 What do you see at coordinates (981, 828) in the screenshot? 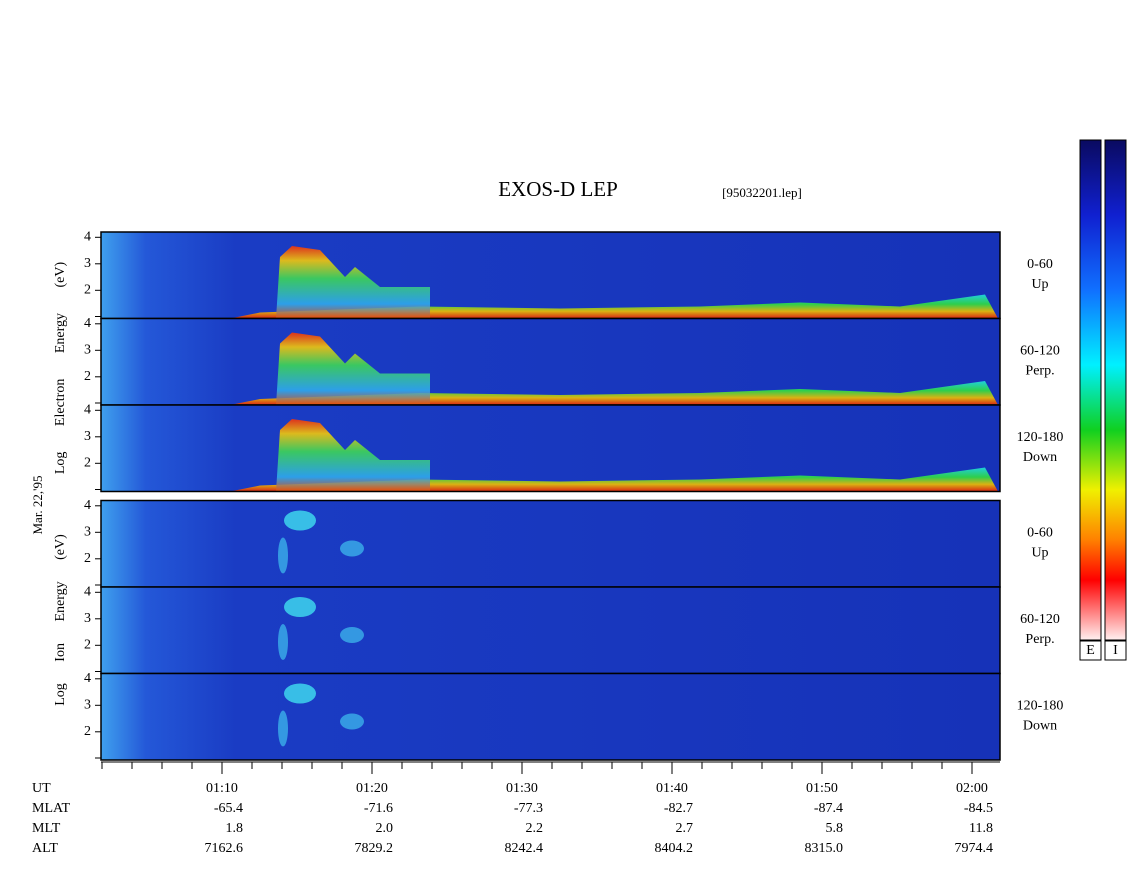
I see `ephemeris-value: 11.8` at bounding box center [981, 828].